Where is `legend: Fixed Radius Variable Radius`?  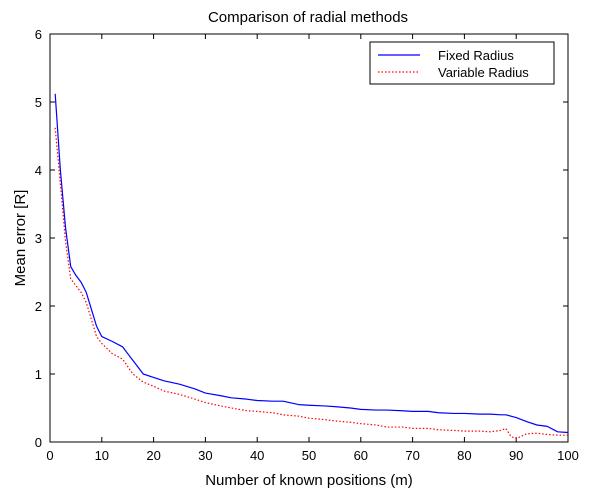
legend: Fixed Radius Variable Radius is located at coordinates (462, 63).